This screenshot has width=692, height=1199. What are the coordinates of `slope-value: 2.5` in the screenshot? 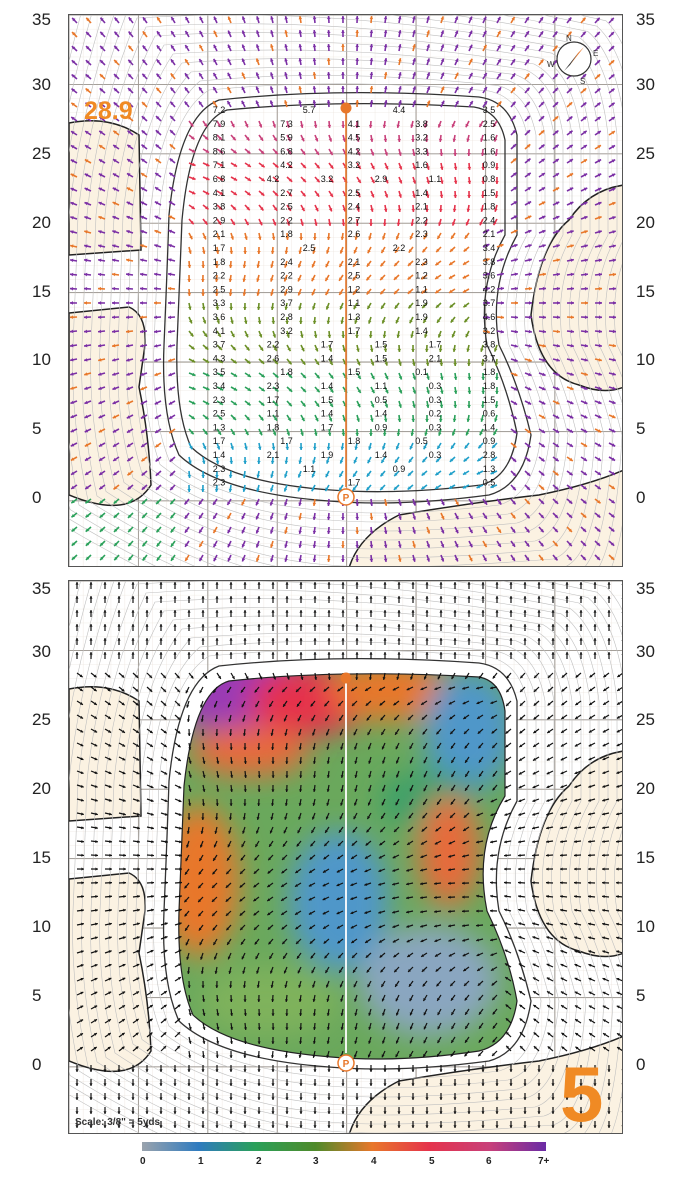 It's located at (309, 248).